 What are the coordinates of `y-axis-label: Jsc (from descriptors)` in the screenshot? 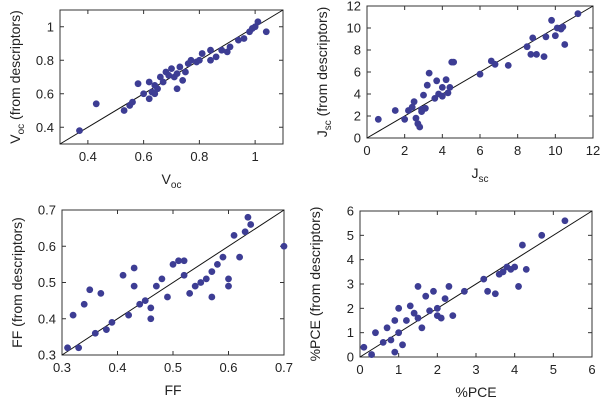 It's located at (324, 72).